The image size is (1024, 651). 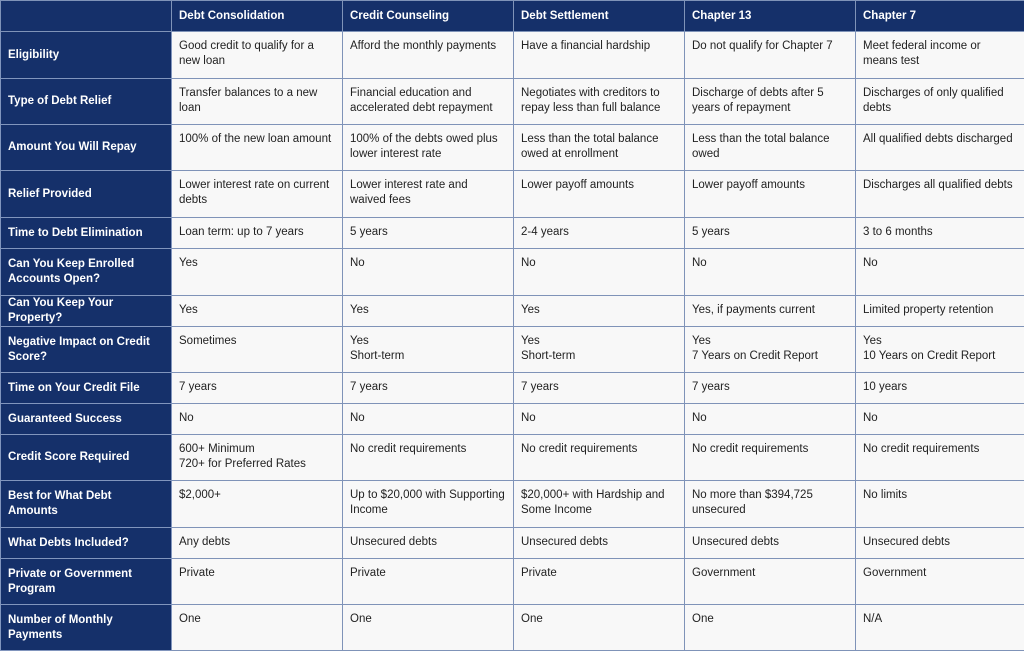 I want to click on row-header: Amount You Will Repay, so click(x=86, y=148).